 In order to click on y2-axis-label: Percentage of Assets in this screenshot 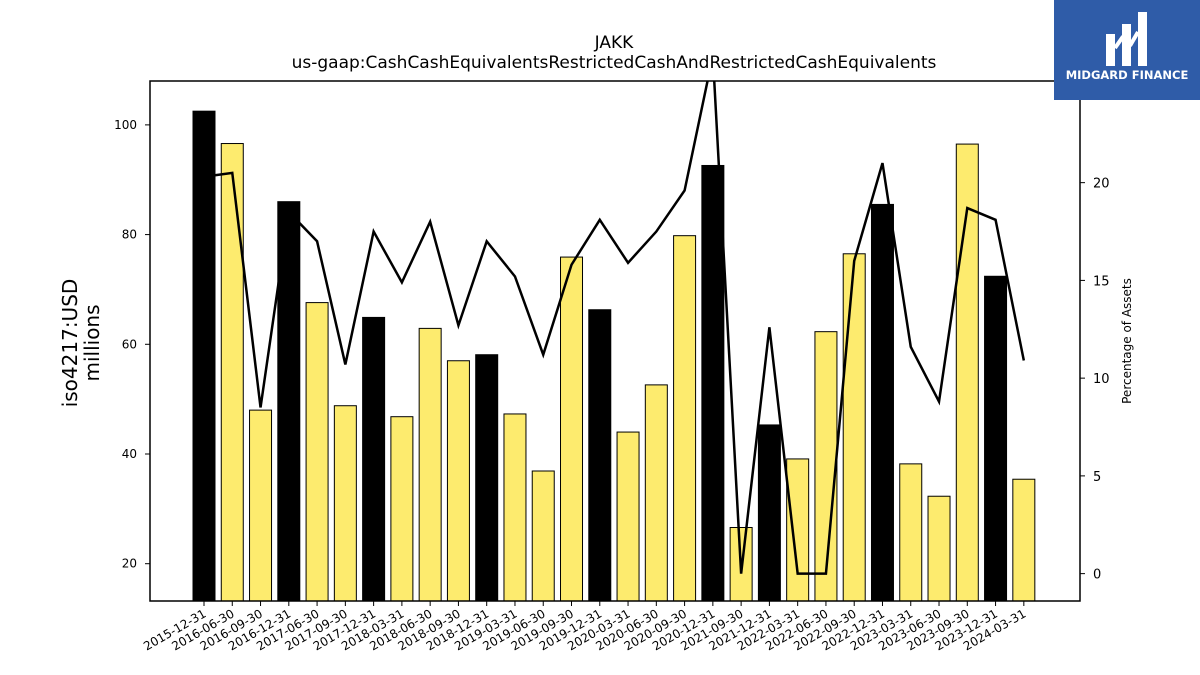, I will do `click(1127, 341)`.